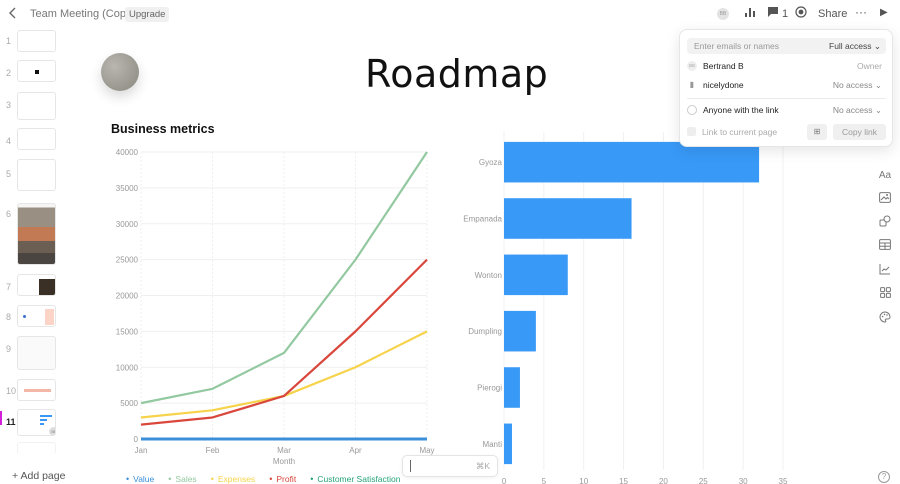 The height and width of the screenshot is (484, 900). I want to click on thumb-avatar: BB, so click(52, 431).